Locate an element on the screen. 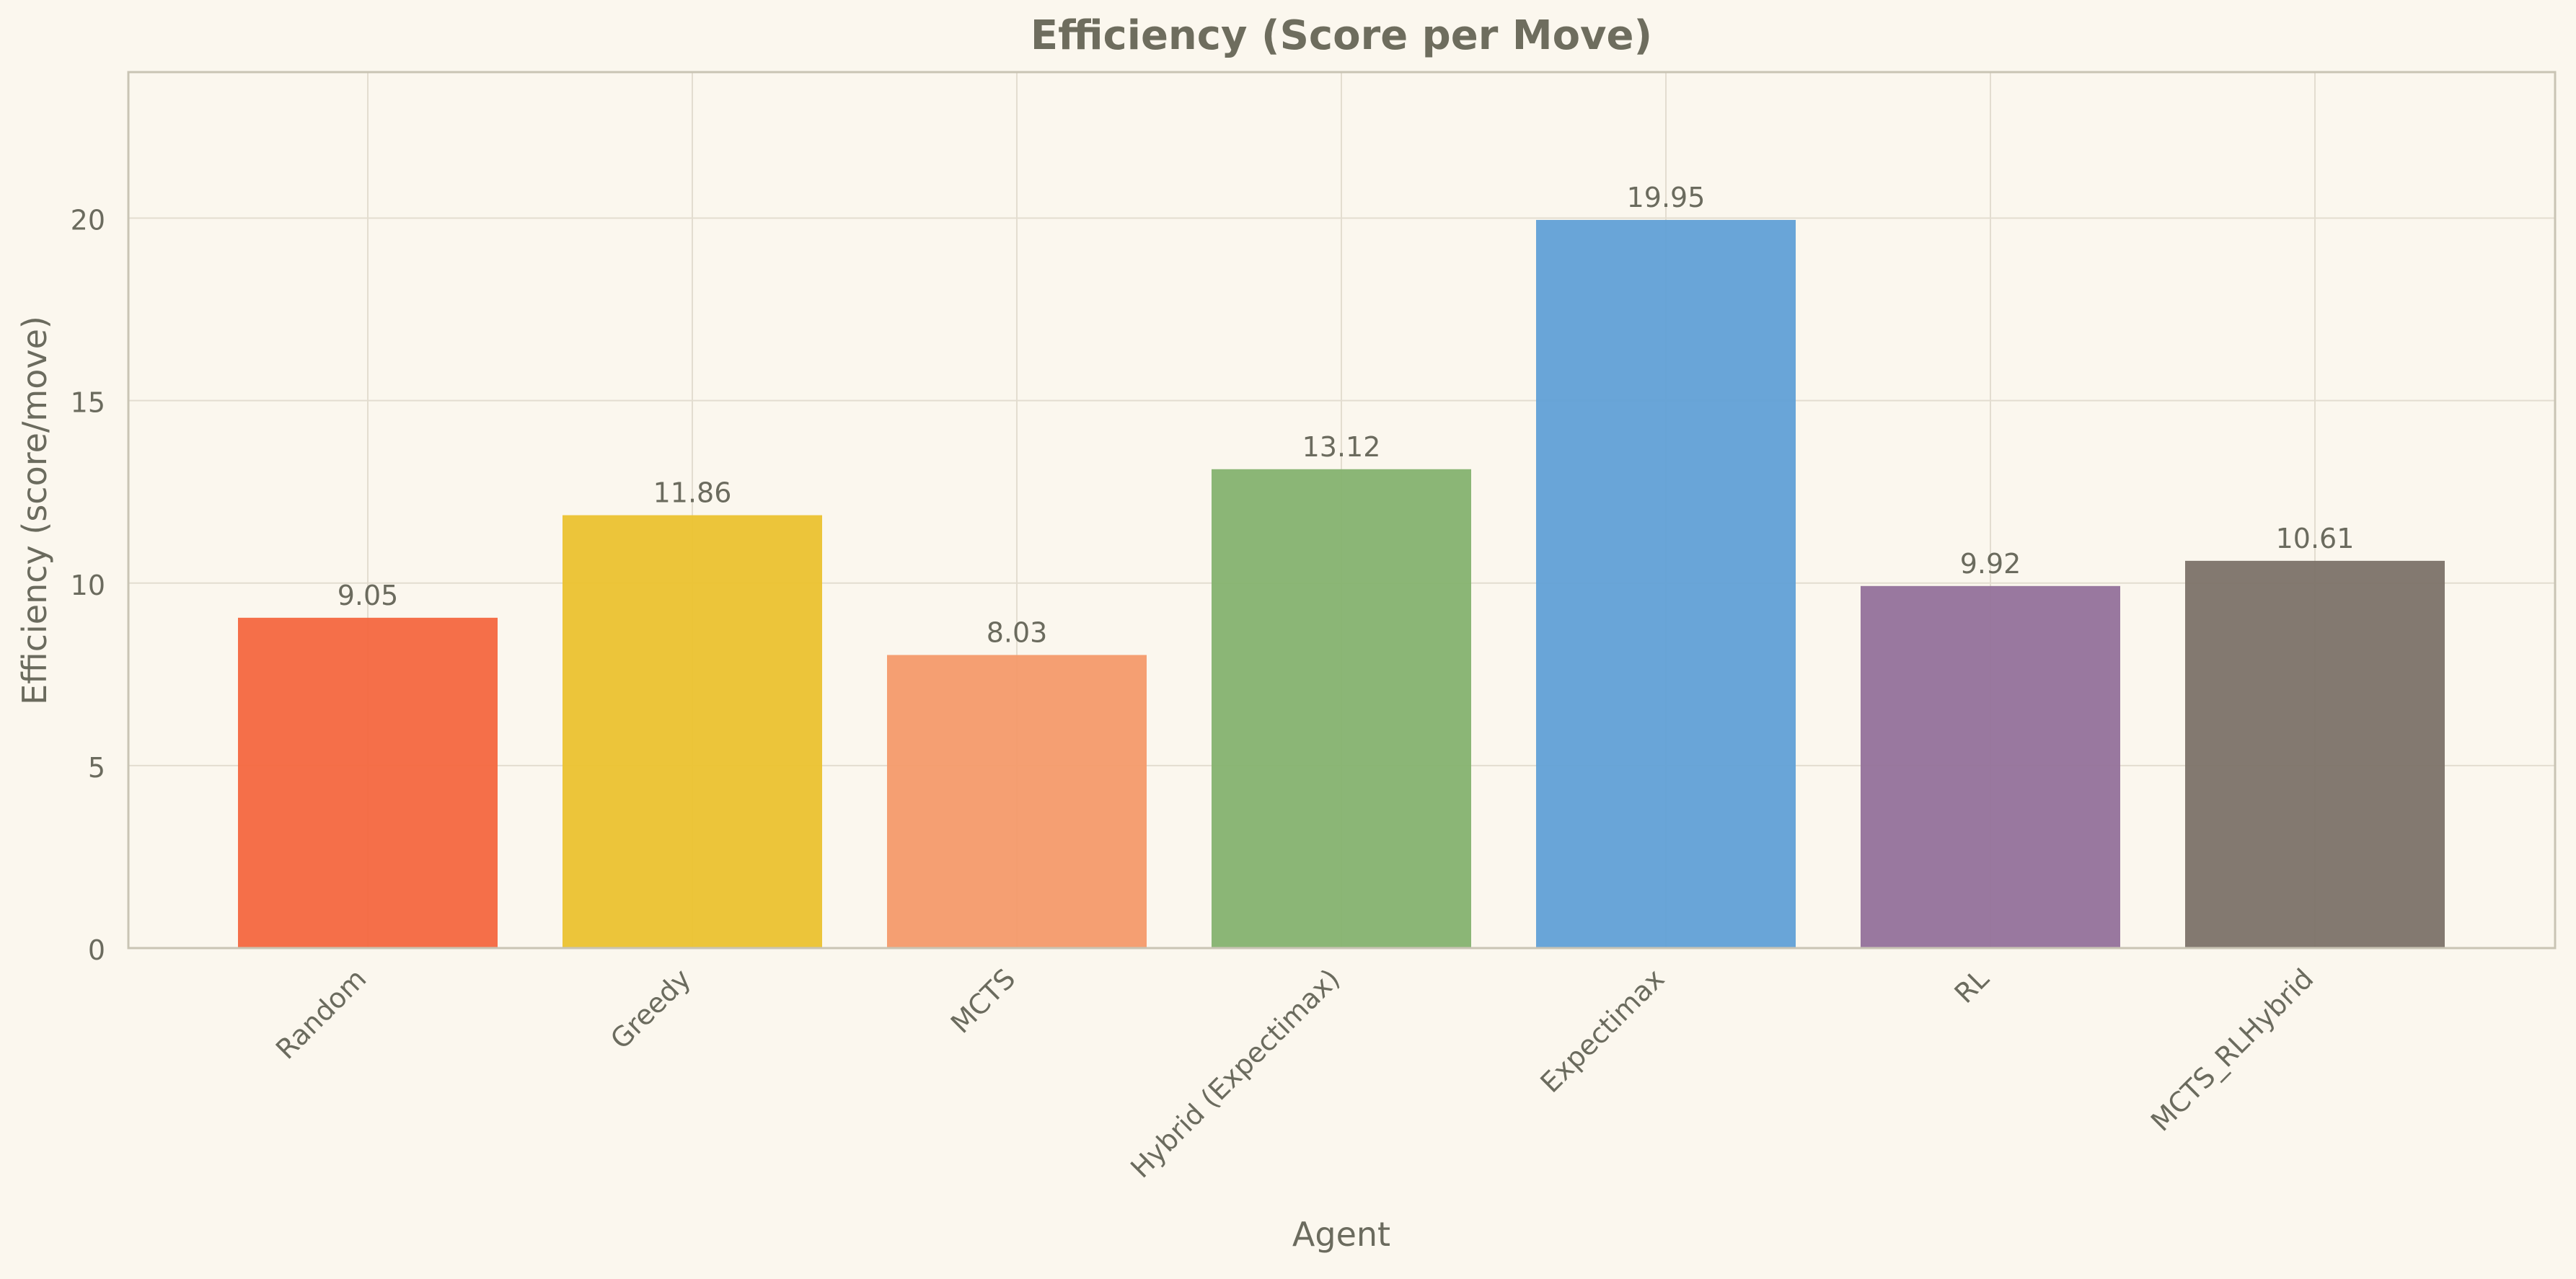 The image size is (2576, 1279). bar-greedy is located at coordinates (692, 731).